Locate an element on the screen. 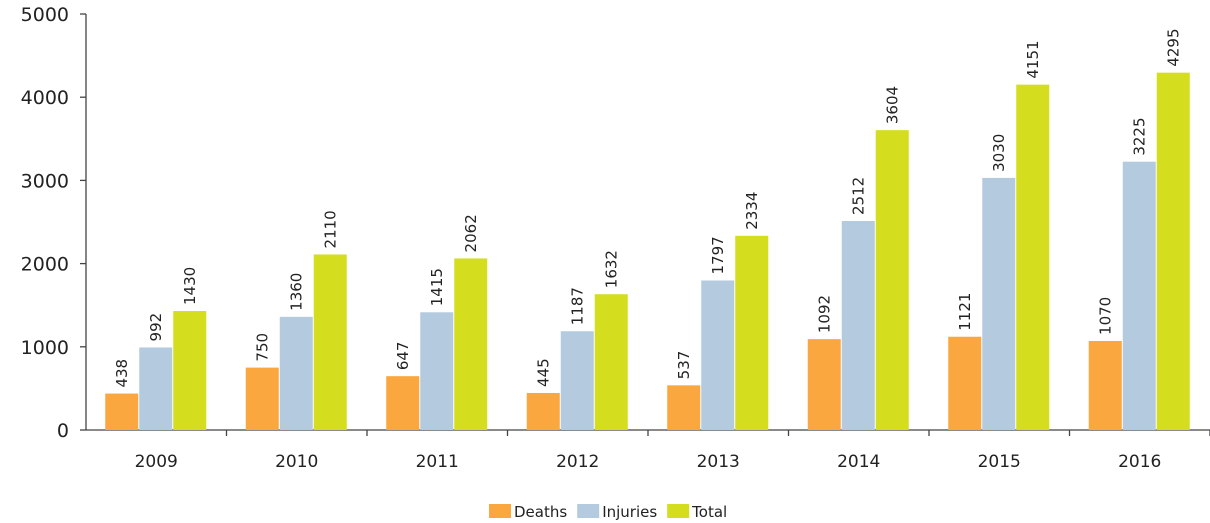 This screenshot has height=523, width=1210. data-label-total-2016: 4295 is located at coordinates (1174, 47).